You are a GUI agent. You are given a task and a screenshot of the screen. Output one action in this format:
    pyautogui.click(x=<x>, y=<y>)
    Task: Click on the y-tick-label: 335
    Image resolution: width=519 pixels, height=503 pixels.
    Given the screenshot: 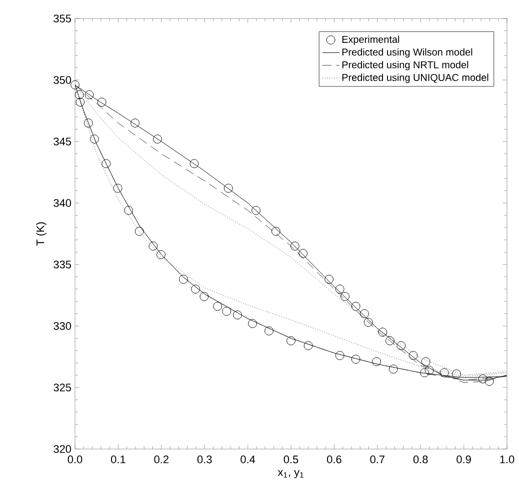 What is the action you would take?
    pyautogui.click(x=63, y=264)
    